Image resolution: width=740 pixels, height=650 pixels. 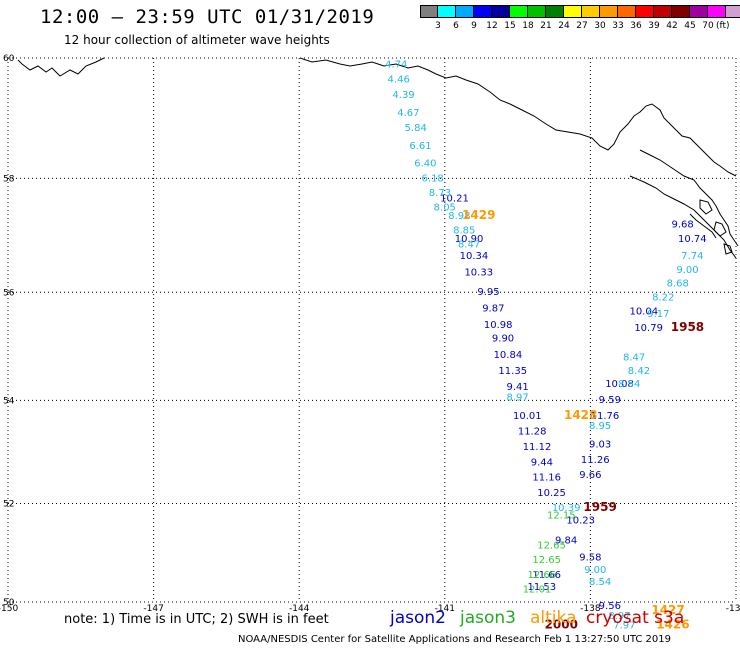 I want to click on wave-height-label: 10.08, so click(x=619, y=384).